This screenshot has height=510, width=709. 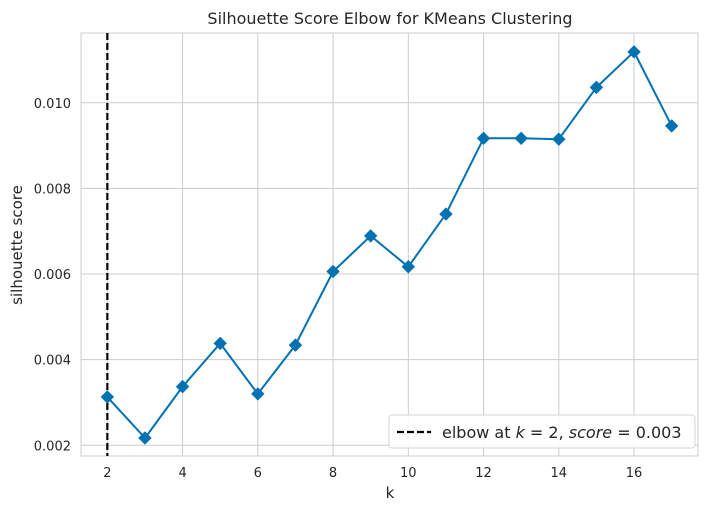 What do you see at coordinates (562, 432) in the screenshot?
I see `legend-label: elbow at k = 2, score = 0.003` at bounding box center [562, 432].